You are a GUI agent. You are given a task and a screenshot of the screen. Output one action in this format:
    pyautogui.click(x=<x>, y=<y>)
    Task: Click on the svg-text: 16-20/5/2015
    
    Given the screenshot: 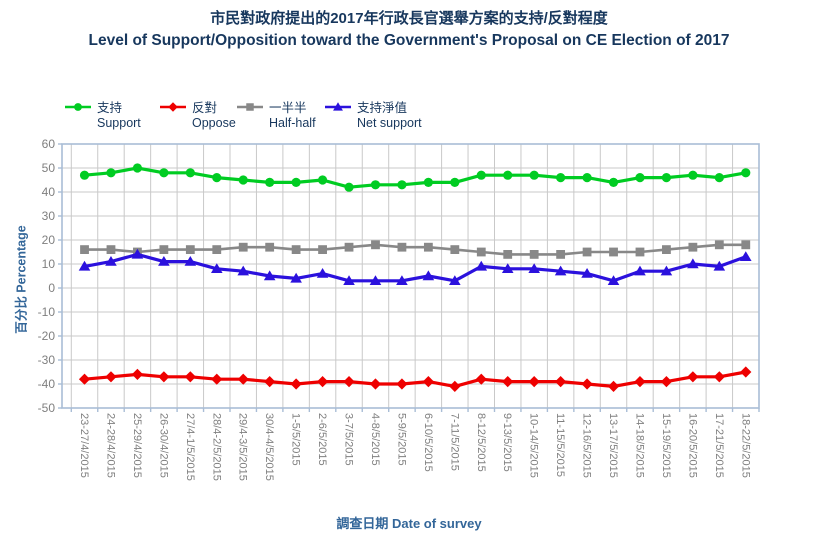 What is the action you would take?
    pyautogui.click(x=692, y=445)
    